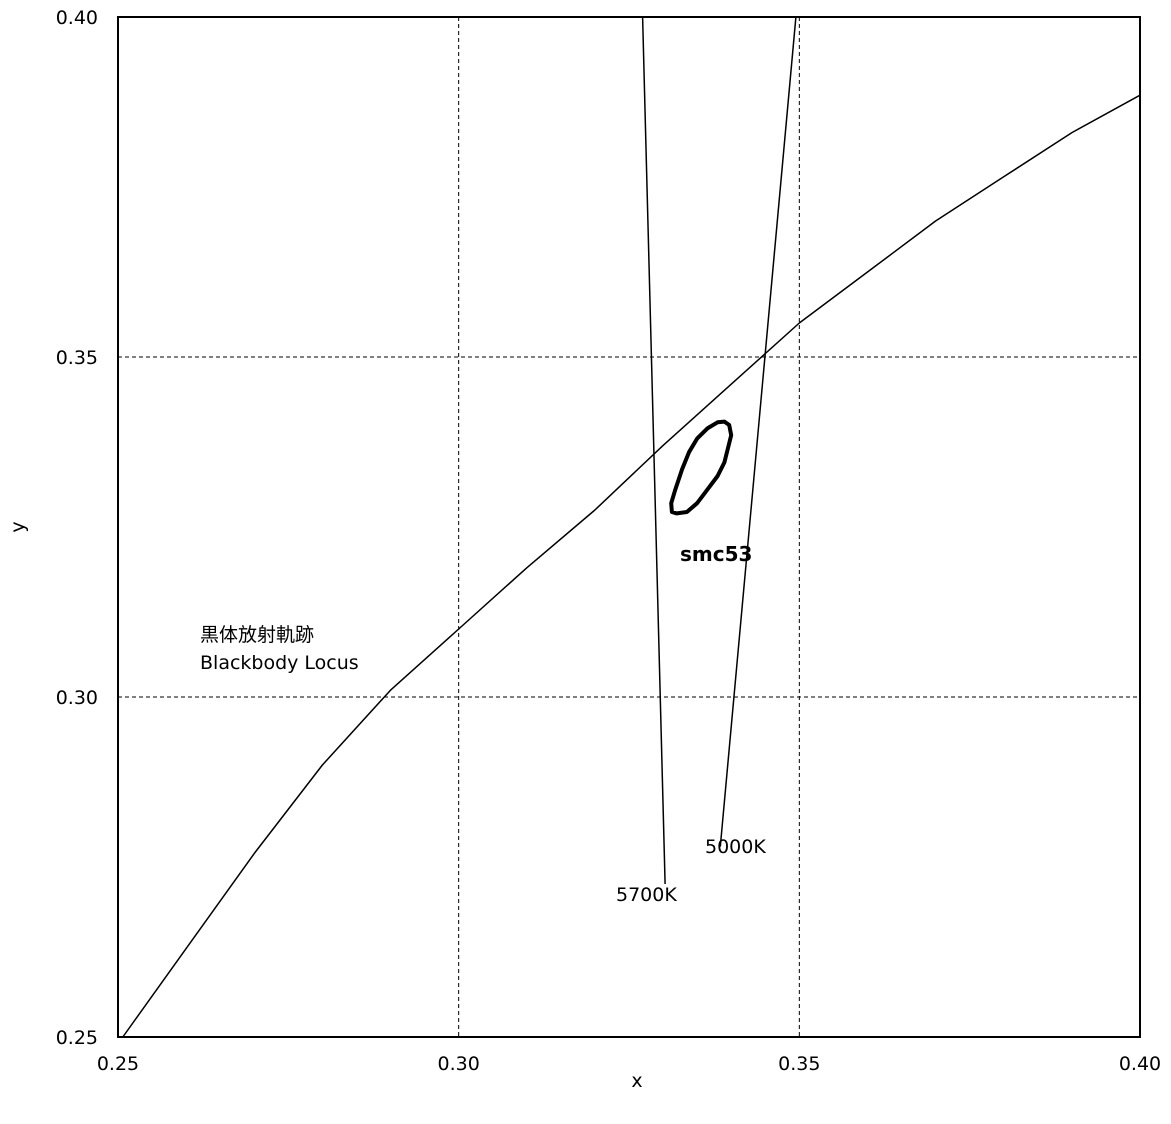  What do you see at coordinates (118, 1064) in the screenshot?
I see `x-tick-label: 0.25` at bounding box center [118, 1064].